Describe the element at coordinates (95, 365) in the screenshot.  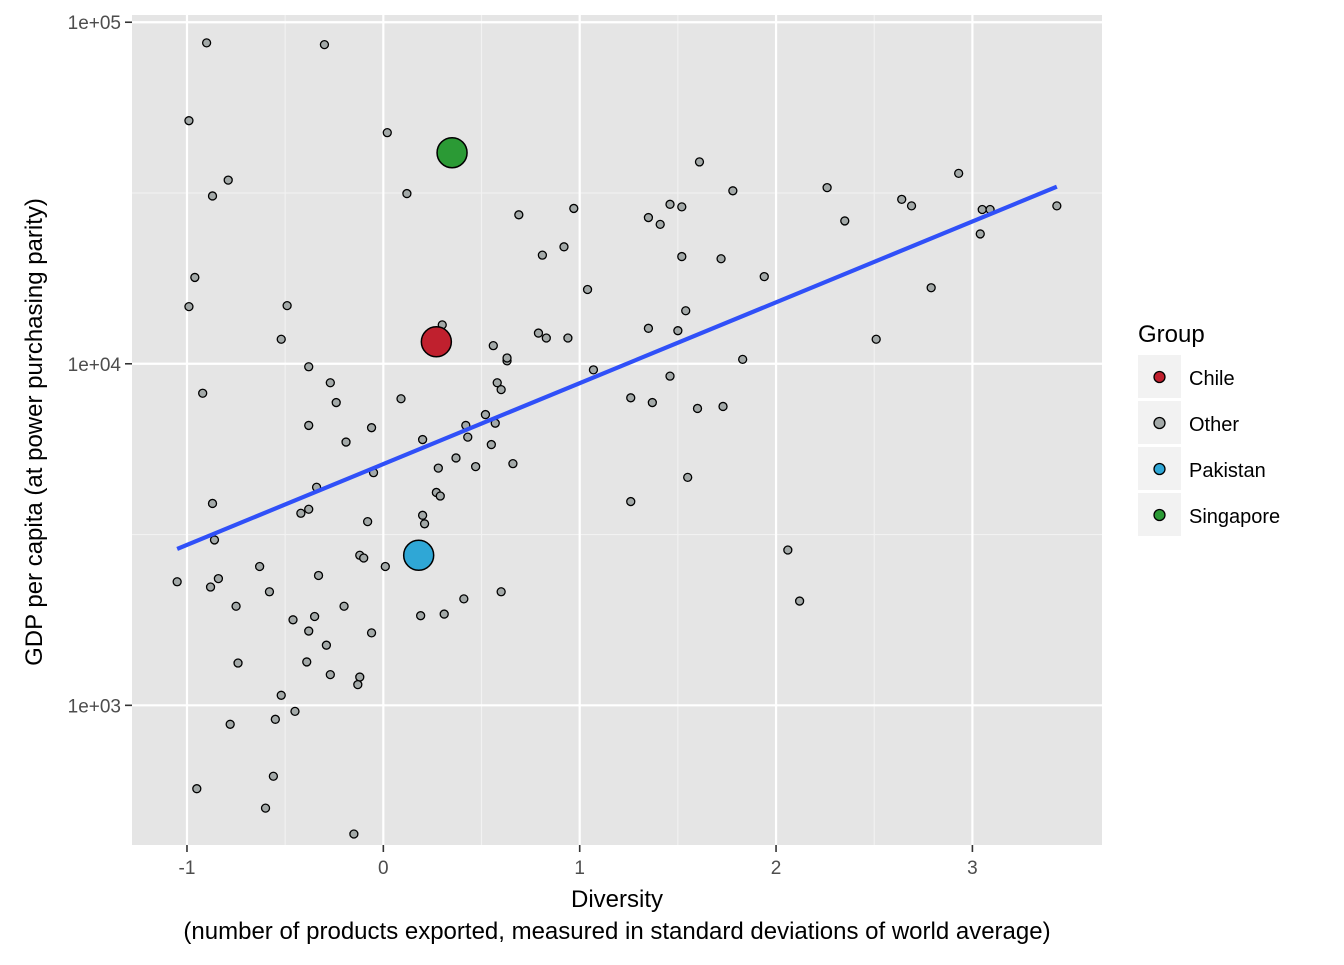
I see `y-tick-label: 1e+04` at that location.